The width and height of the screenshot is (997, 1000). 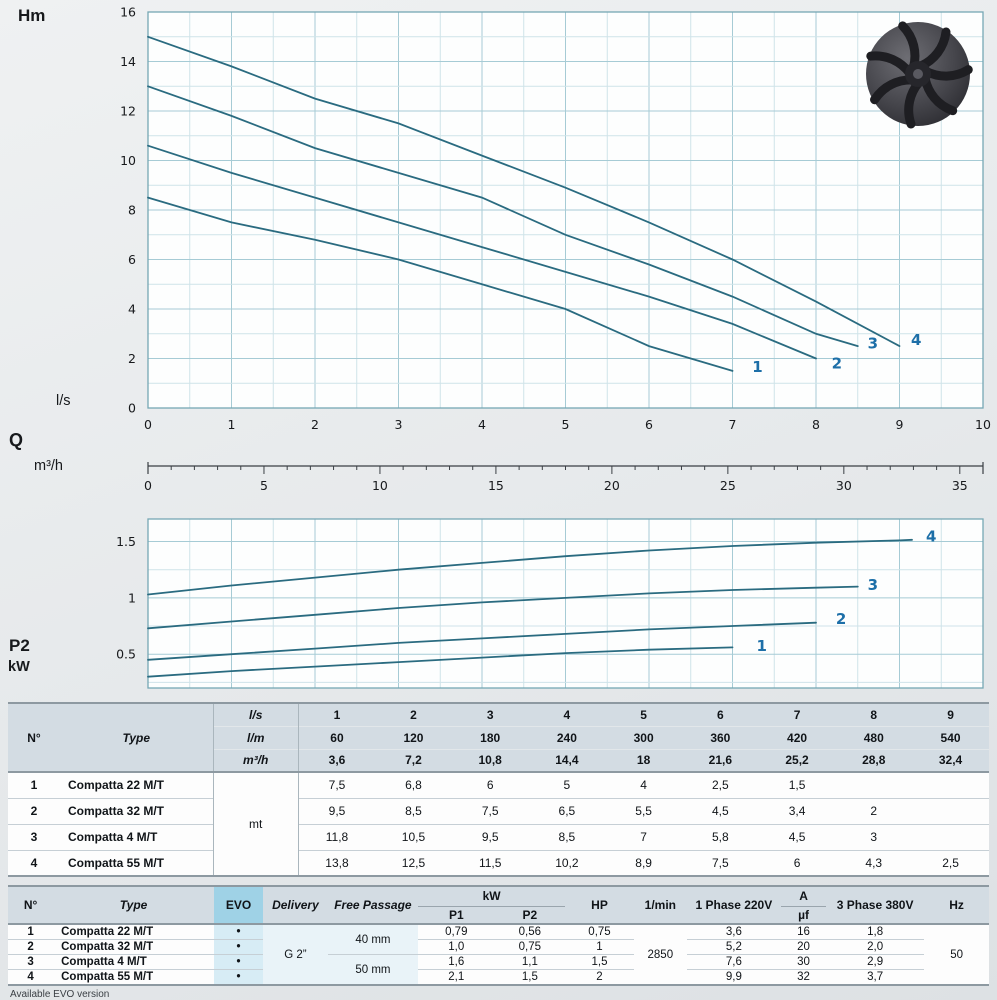 What do you see at coordinates (492, 896) in the screenshot?
I see `t2-header-kw: kW` at bounding box center [492, 896].